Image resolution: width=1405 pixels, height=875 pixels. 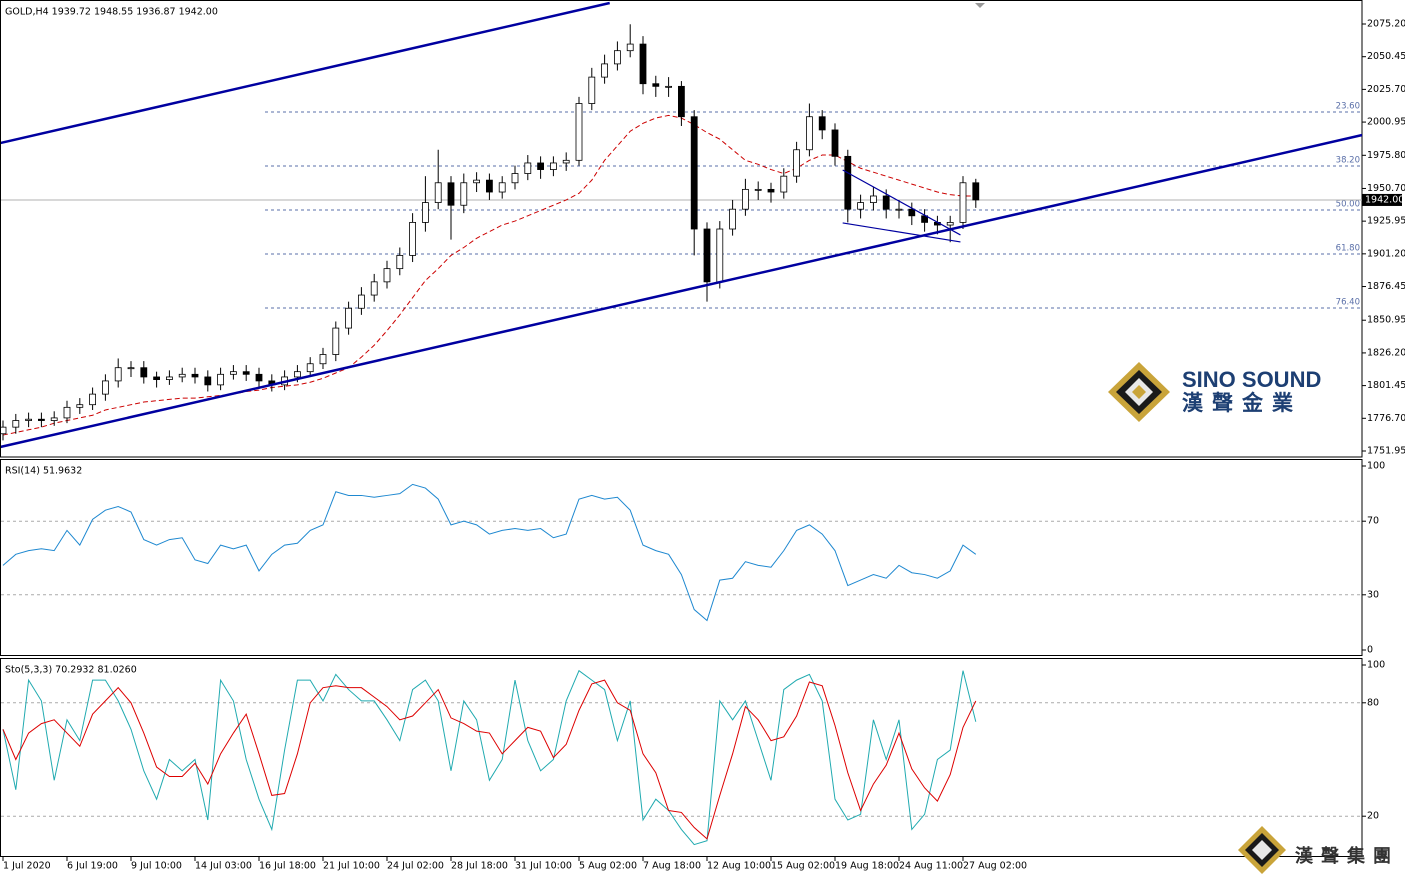 What do you see at coordinates (287, 866) in the screenshot?
I see `x-tick-label: 16 Jul 18:00` at bounding box center [287, 866].